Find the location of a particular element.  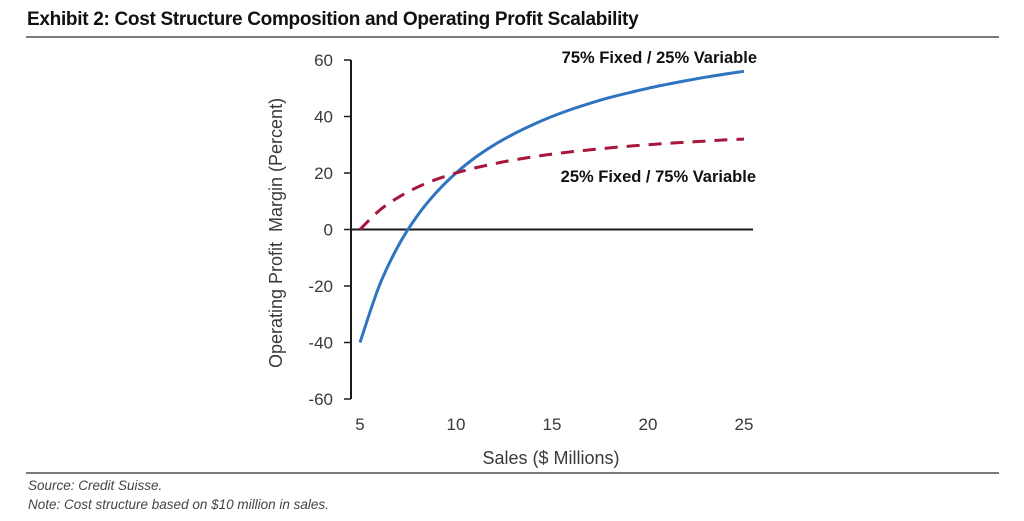

footer-divider is located at coordinates (512, 473).